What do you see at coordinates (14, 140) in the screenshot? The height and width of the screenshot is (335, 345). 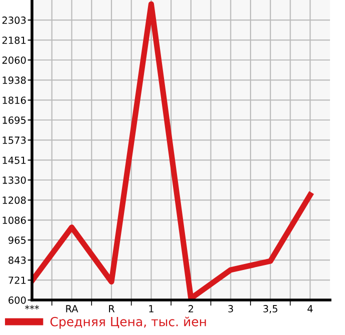 I see `y-tick-label: 1573` at bounding box center [14, 140].